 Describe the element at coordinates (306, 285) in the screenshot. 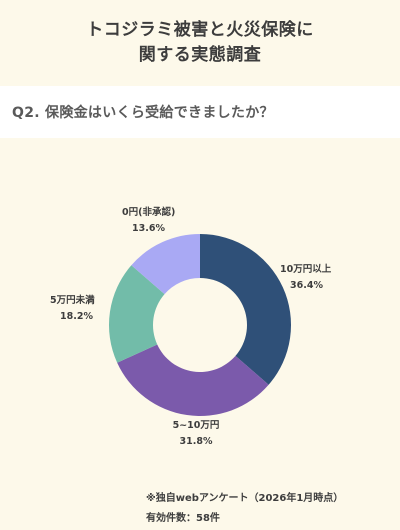

I see `slice-value-label: 36.4%` at that location.